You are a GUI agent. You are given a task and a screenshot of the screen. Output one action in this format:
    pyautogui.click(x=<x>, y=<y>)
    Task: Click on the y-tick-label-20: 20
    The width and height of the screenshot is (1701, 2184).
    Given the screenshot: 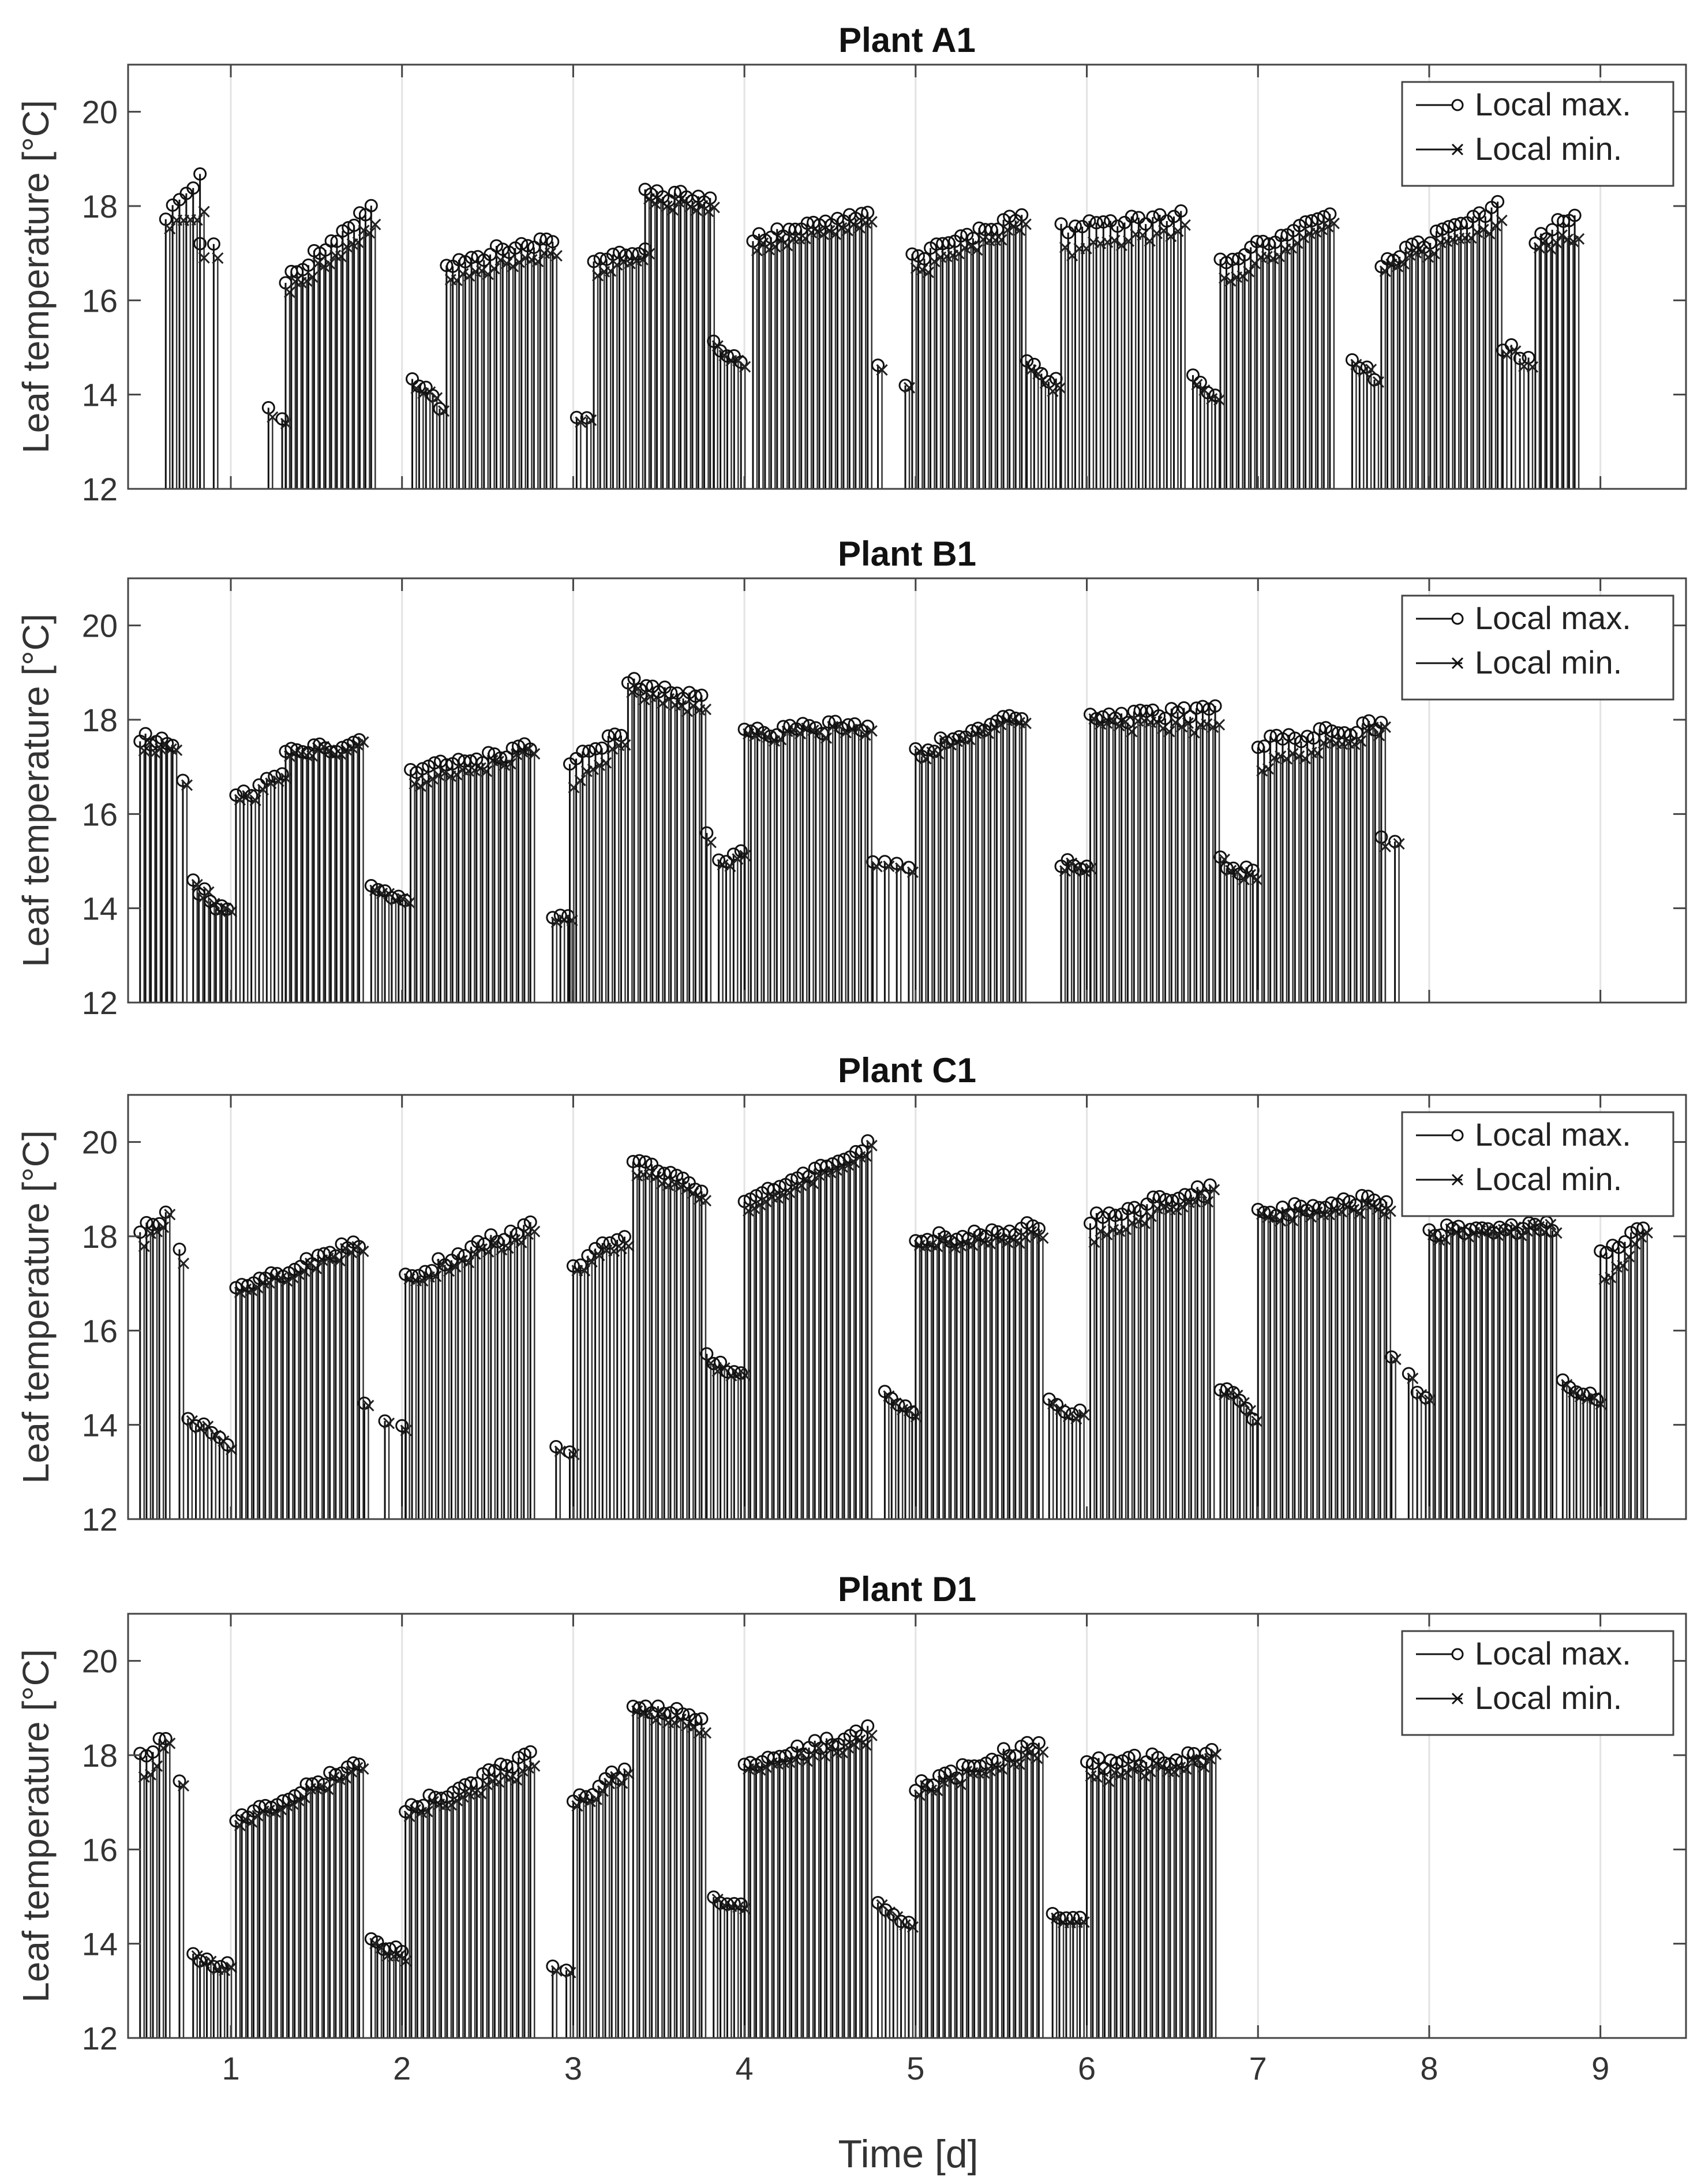 What is the action you would take?
    pyautogui.click(x=100, y=626)
    